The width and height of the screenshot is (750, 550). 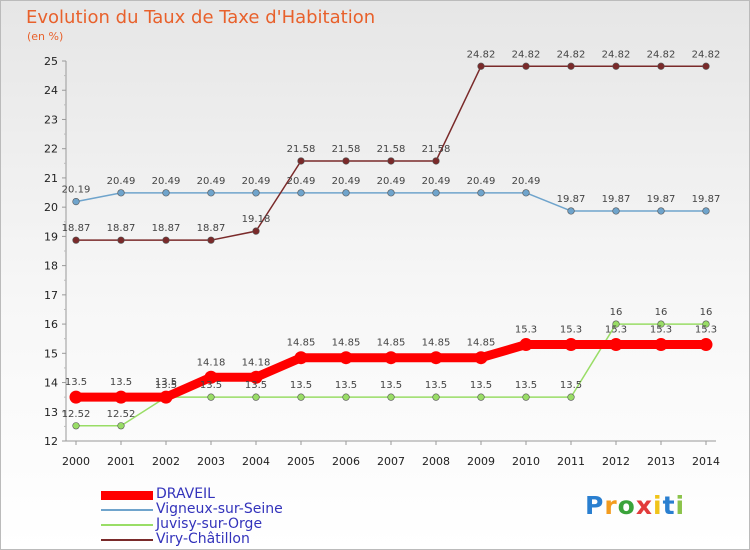 I want to click on chart-title: Evolution du Taux de Taxe d'Habitation, so click(x=201, y=17).